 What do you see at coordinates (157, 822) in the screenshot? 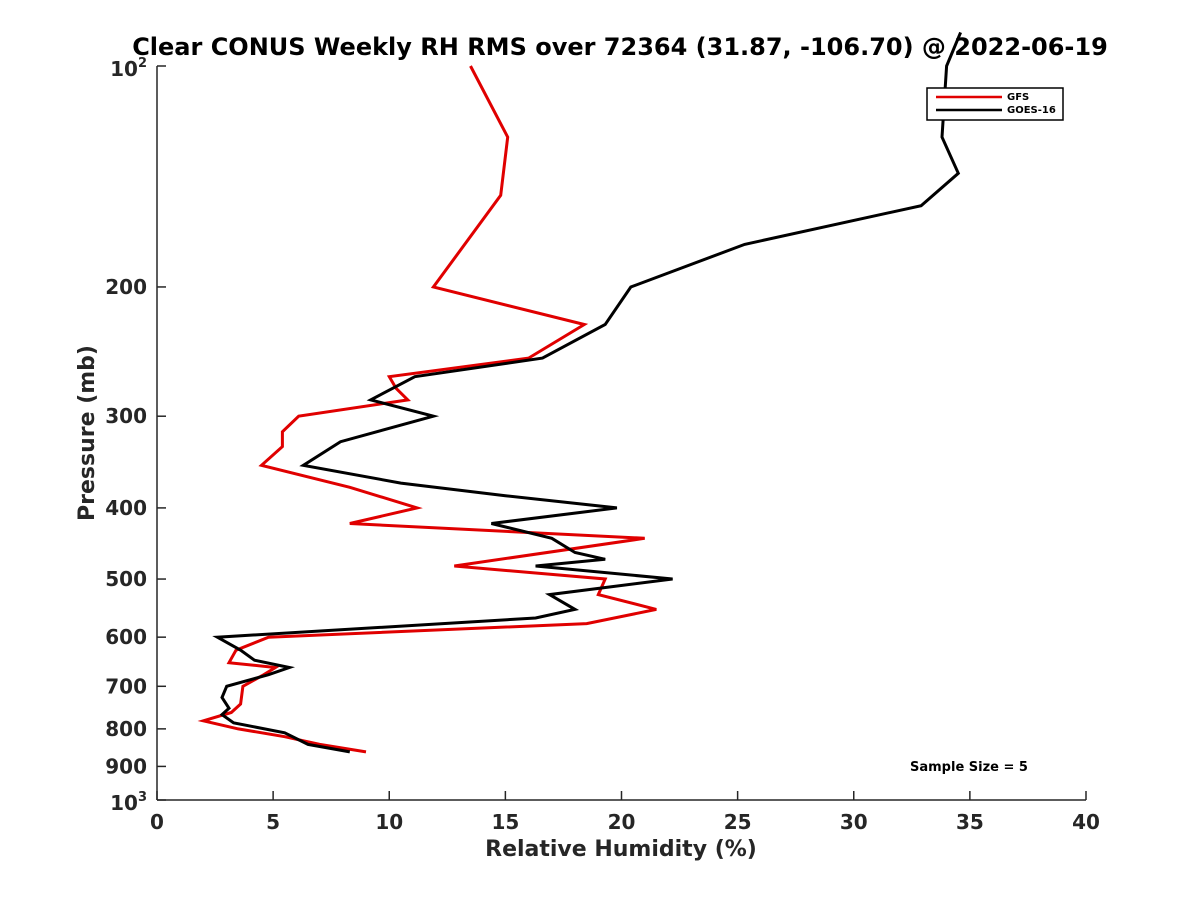
I see `x-tick-label: 0` at bounding box center [157, 822].